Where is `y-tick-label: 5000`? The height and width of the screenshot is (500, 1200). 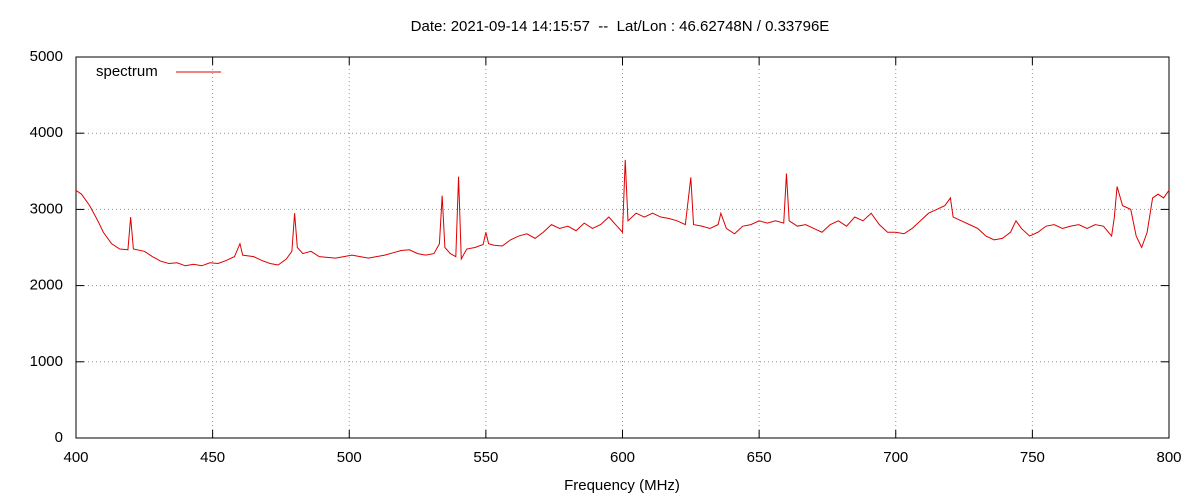 y-tick-label: 5000 is located at coordinates (46, 56).